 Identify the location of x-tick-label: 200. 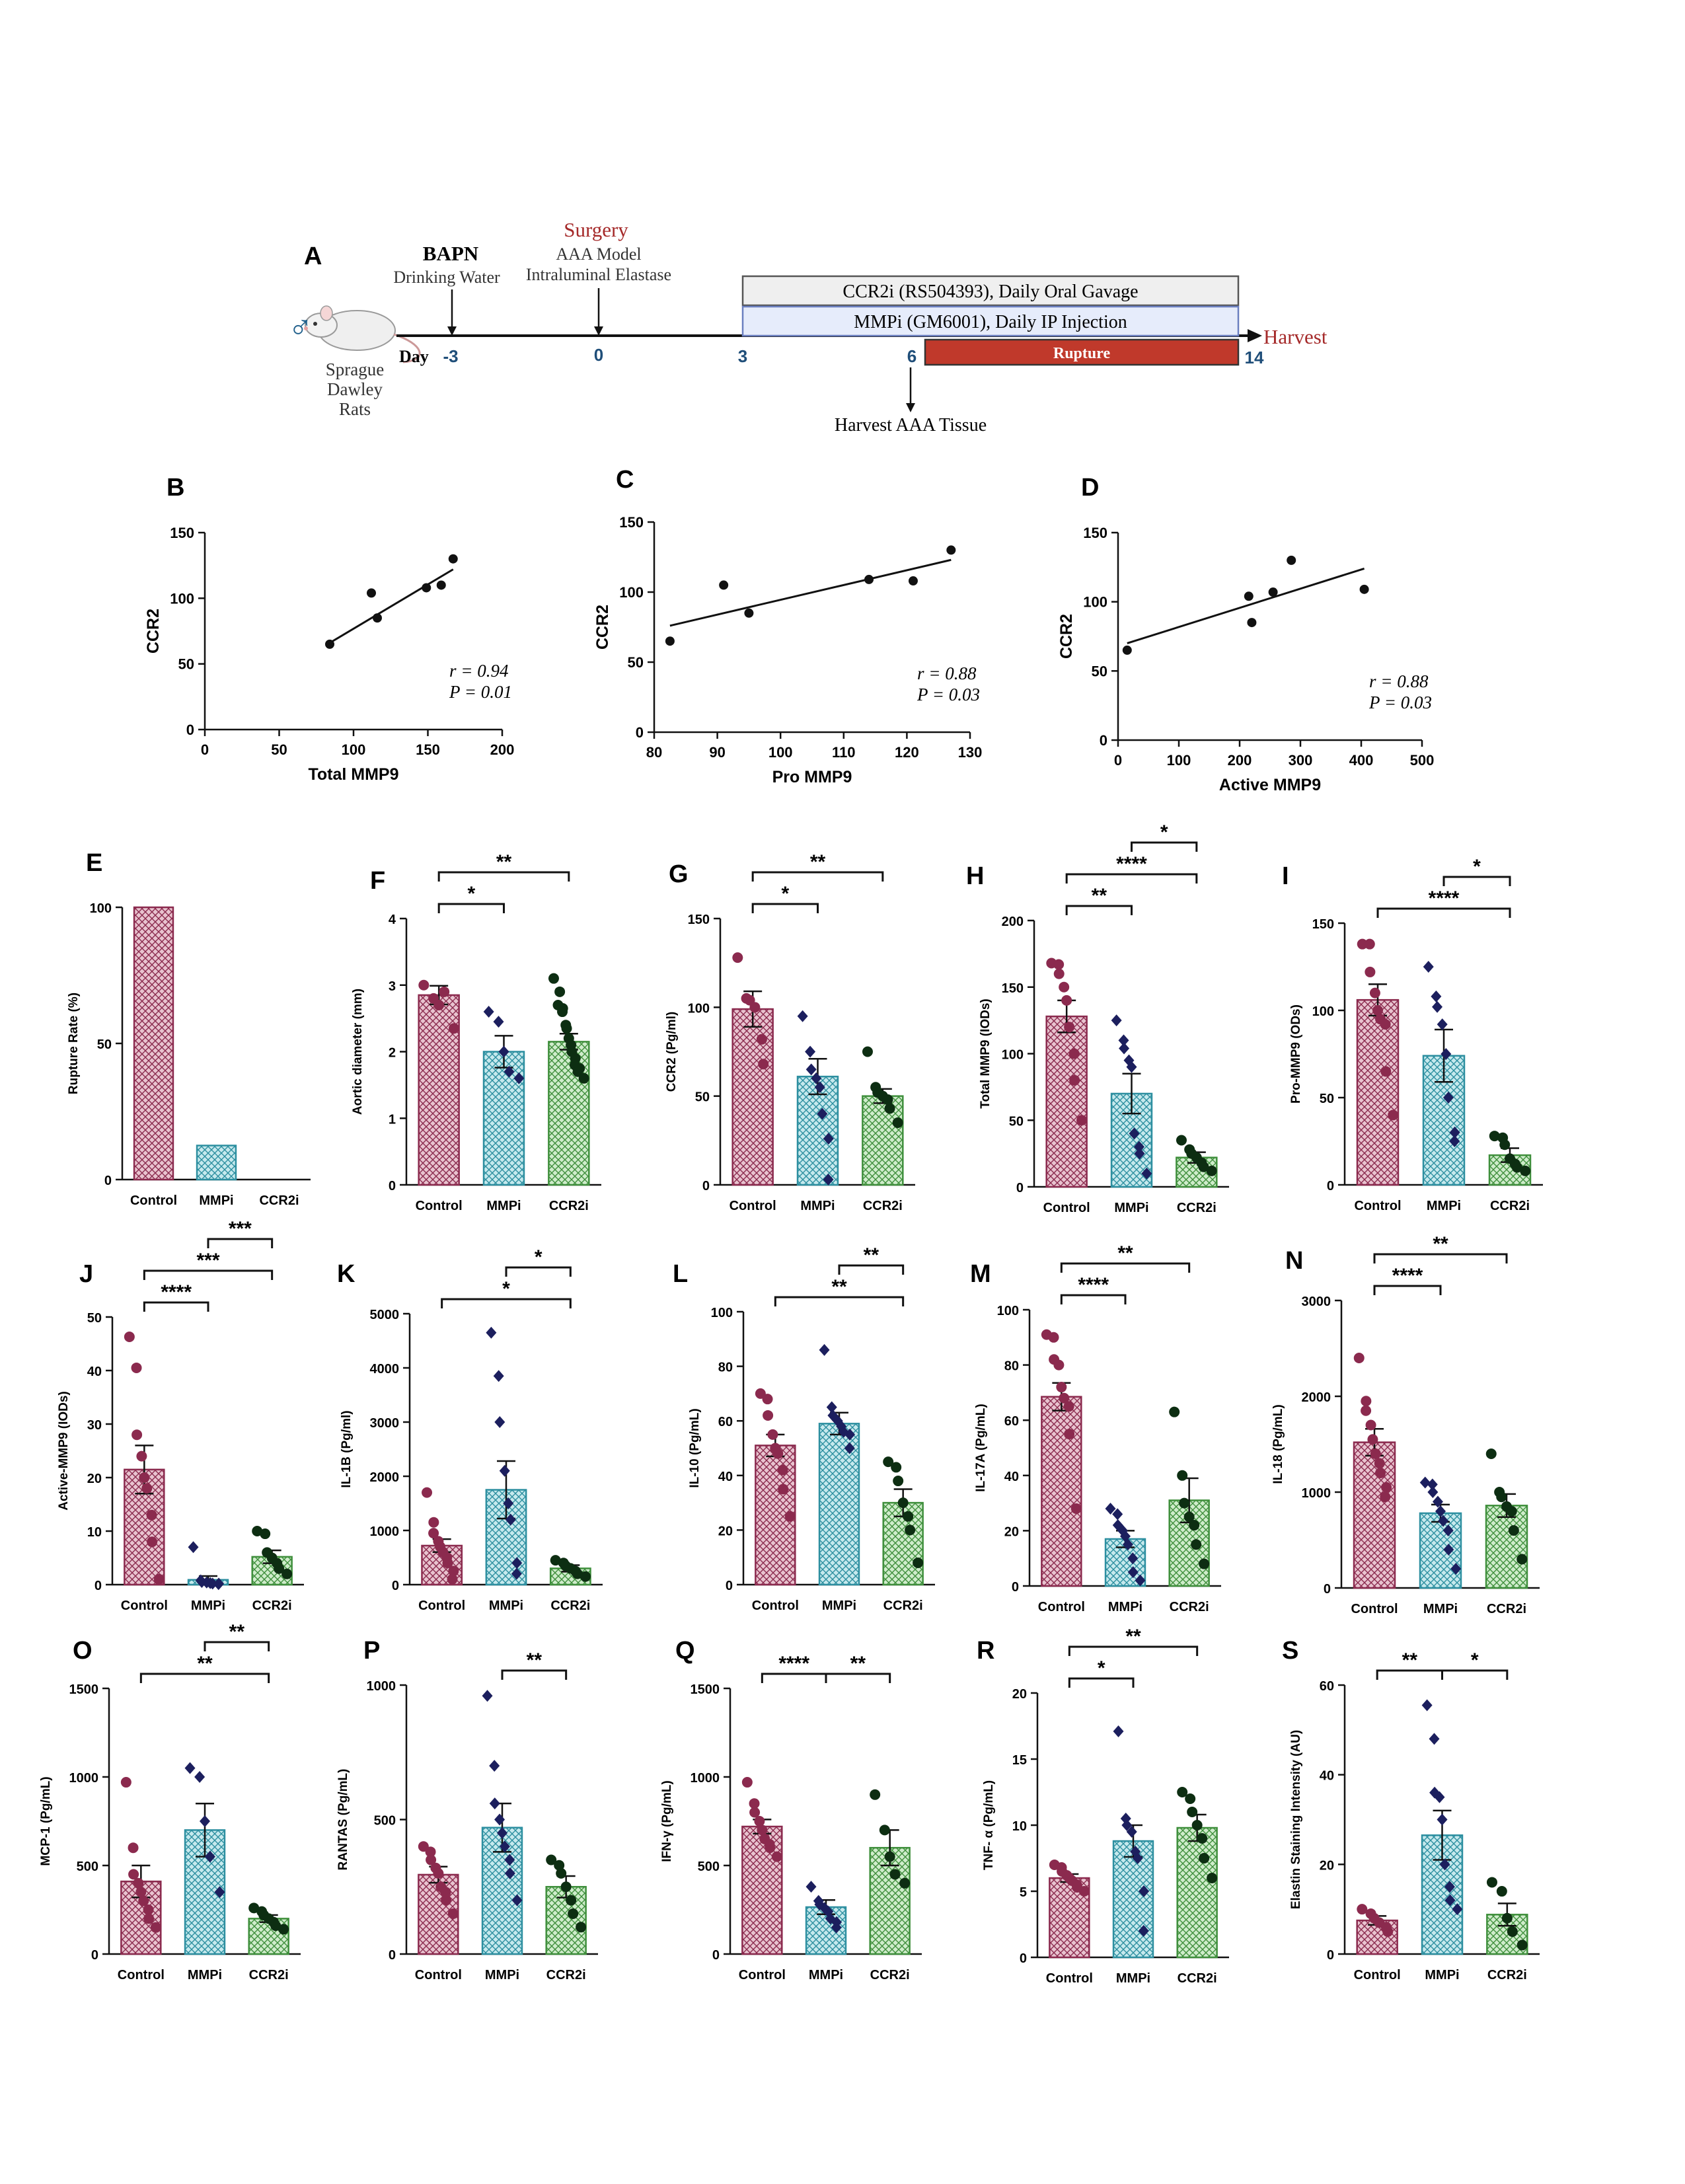
(502, 749).